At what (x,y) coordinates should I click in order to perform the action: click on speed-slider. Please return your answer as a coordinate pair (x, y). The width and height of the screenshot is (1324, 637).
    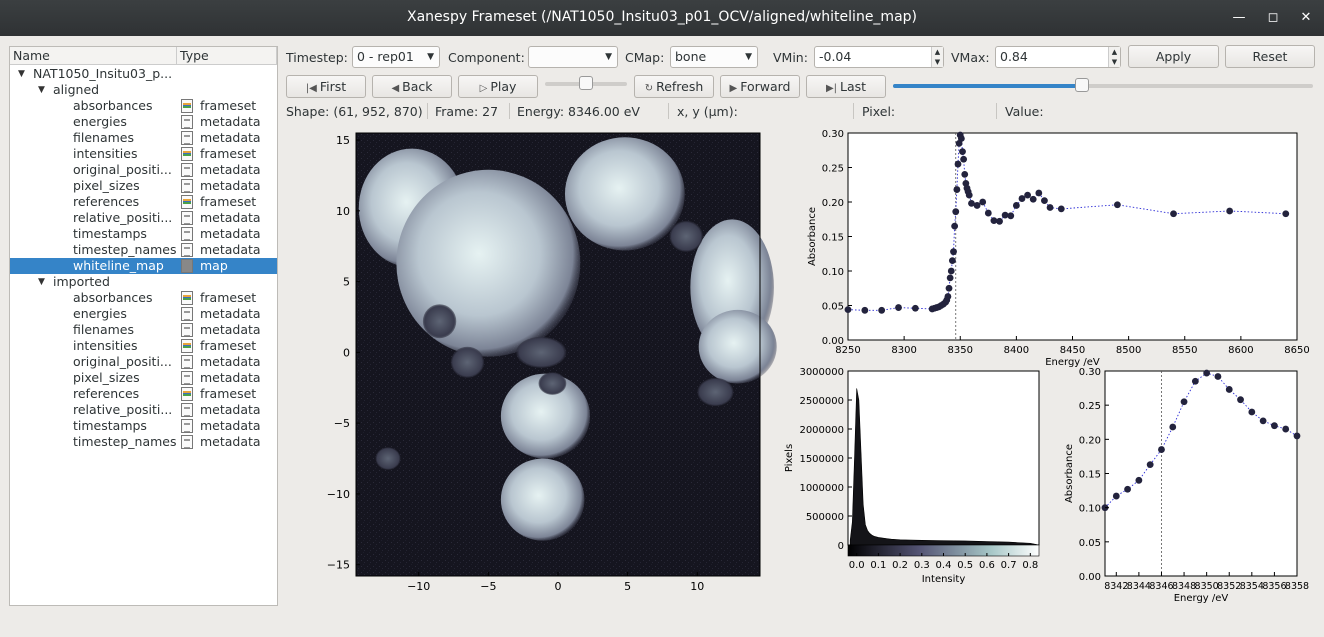
    Looking at the image, I should click on (586, 83).